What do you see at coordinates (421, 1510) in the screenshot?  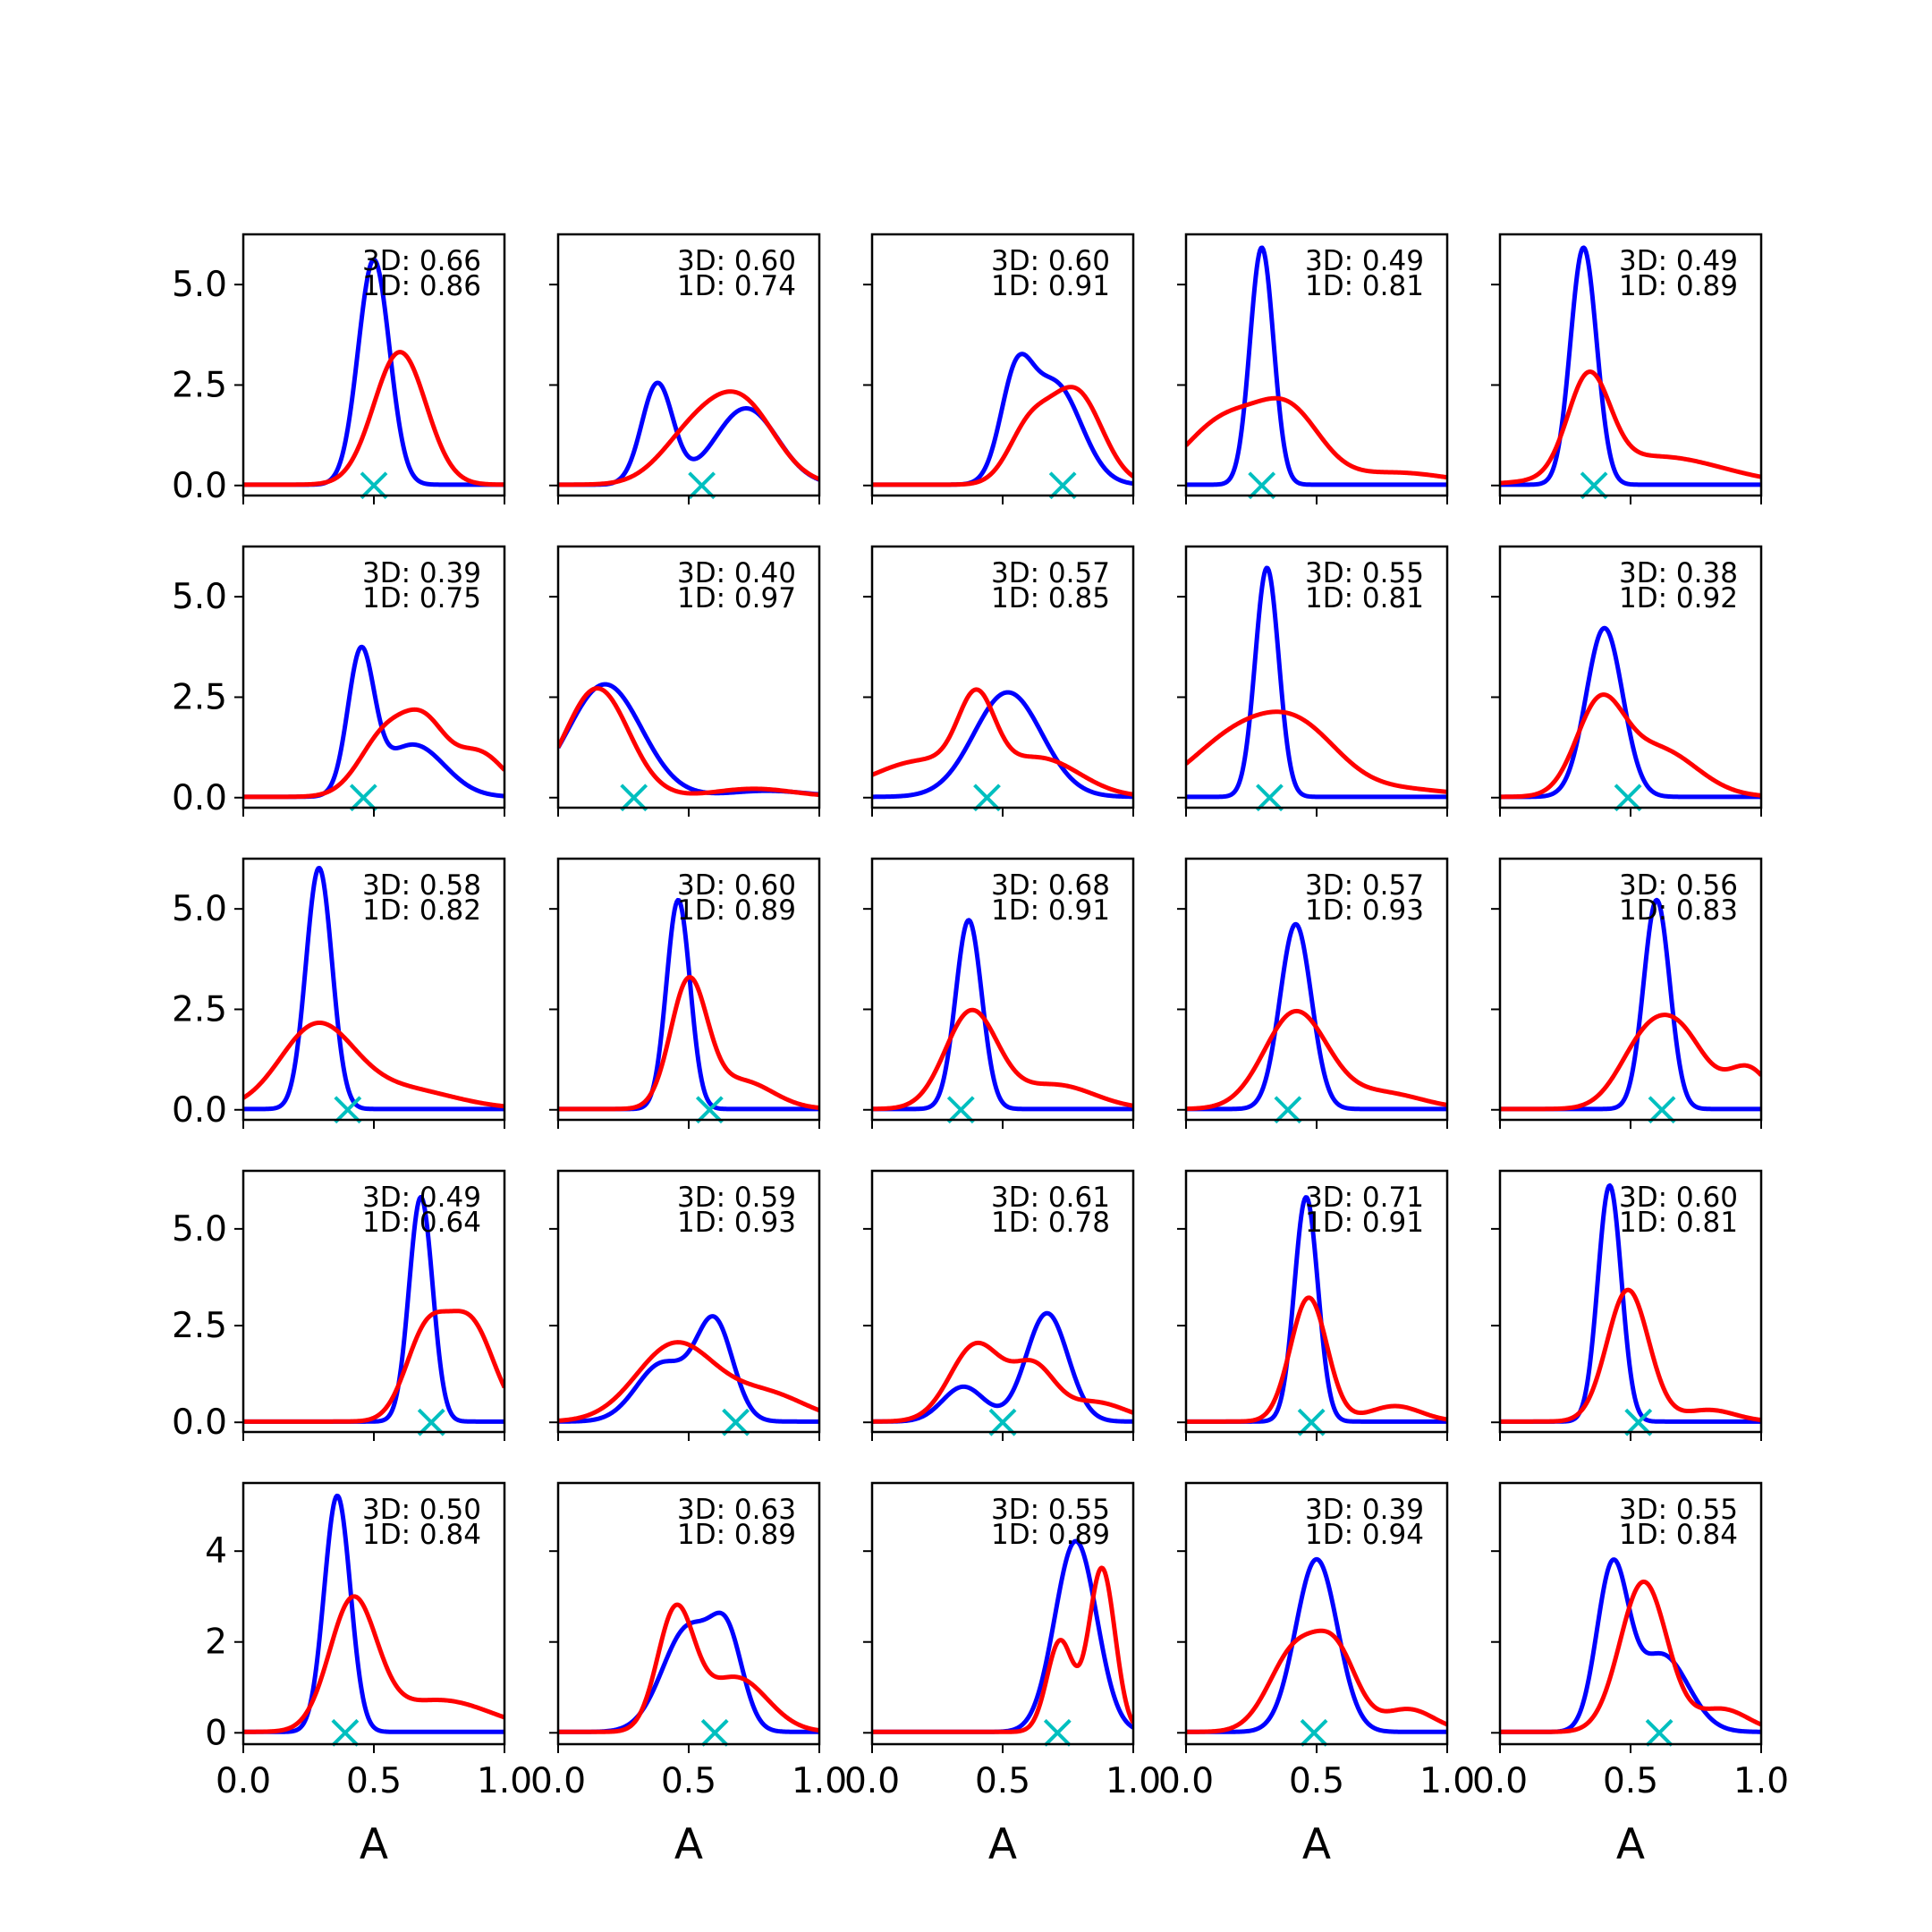 I see `score-3d-label: 3D: 0.50` at bounding box center [421, 1510].